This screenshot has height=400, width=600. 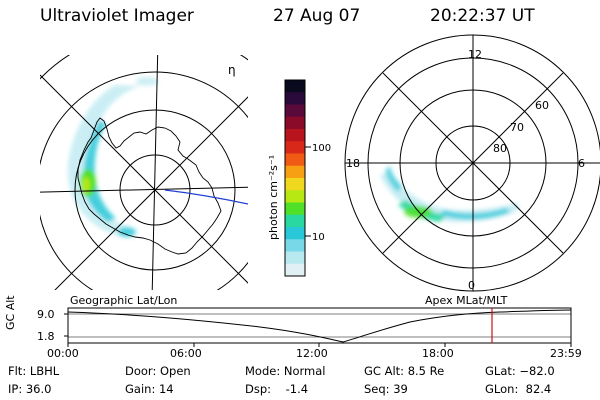 I want to click on time-label: 20:22:37 UT, so click(x=482, y=16).